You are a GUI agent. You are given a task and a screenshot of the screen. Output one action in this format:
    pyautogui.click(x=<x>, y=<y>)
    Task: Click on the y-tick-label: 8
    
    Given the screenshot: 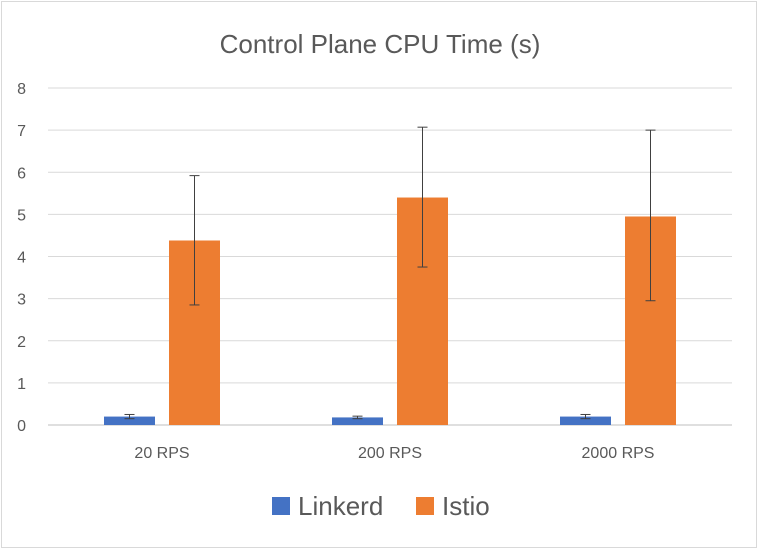 What is the action you would take?
    pyautogui.click(x=21, y=89)
    